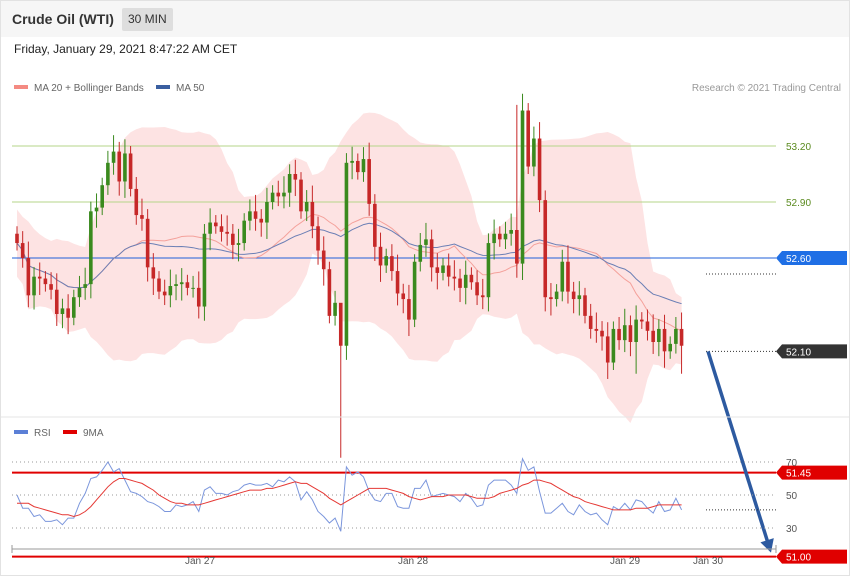 Image resolution: width=850 pixels, height=576 pixels. Describe the element at coordinates (425, 19) in the screenshot. I see `chart-header: Crude Oil (WTI) 30 MIN` at that location.